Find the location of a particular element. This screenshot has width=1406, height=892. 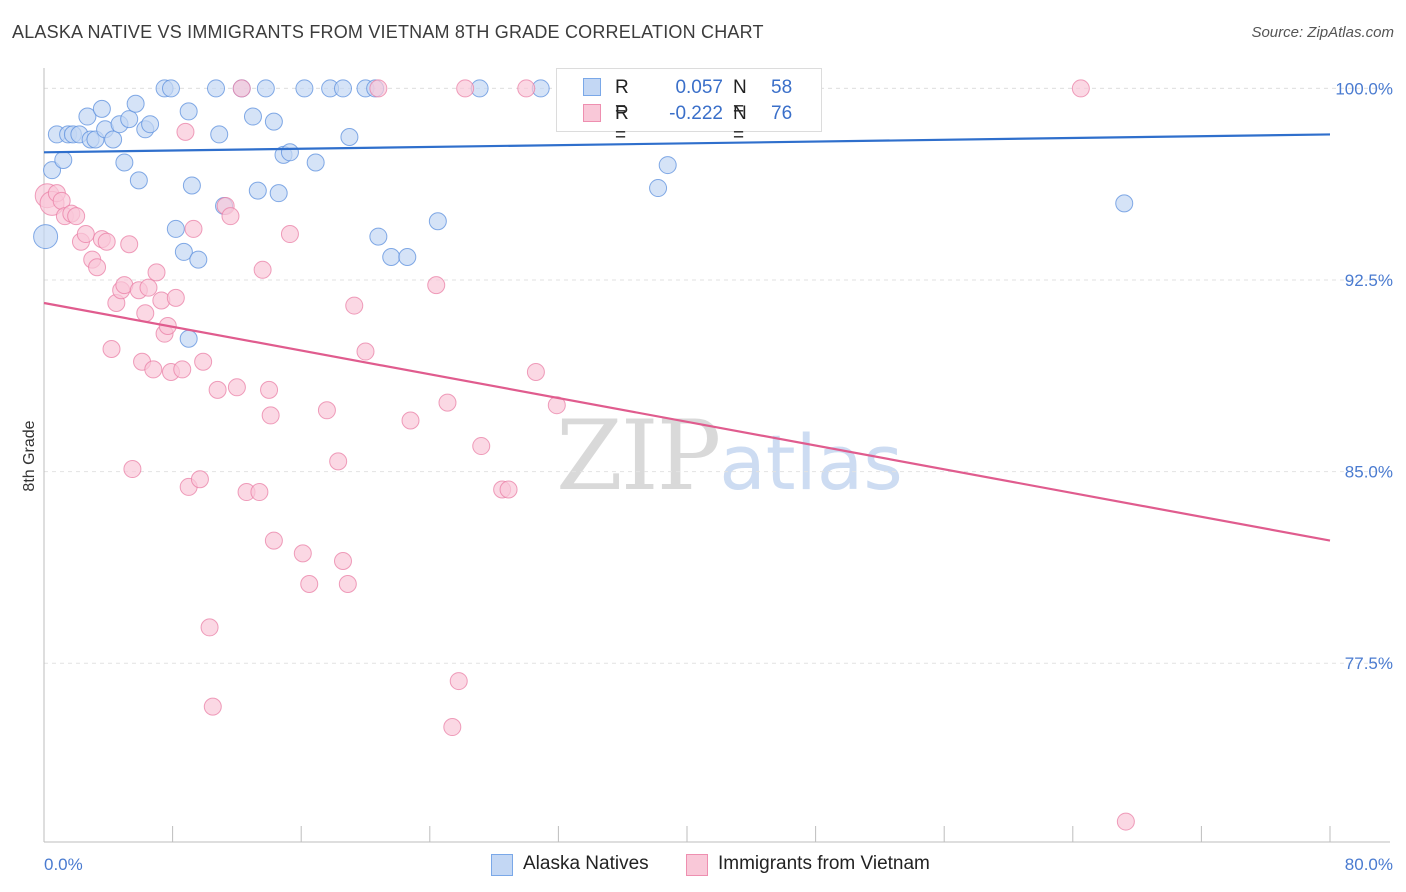

x-tick-label: 0.0% is located at coordinates (63, 864).